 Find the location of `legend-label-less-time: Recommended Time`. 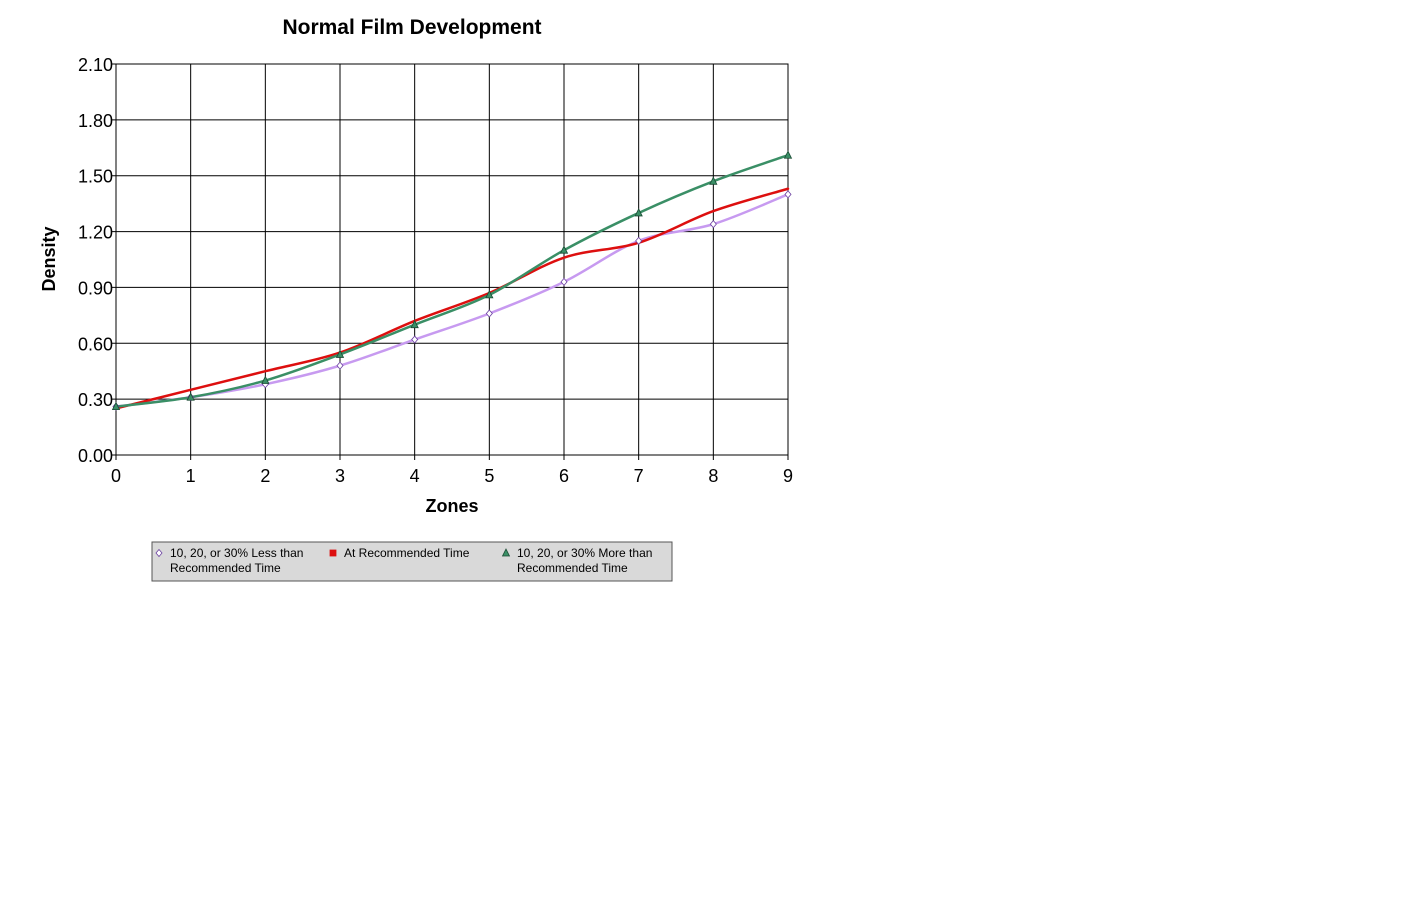

legend-label-less-time: Recommended Time is located at coordinates (225, 568).